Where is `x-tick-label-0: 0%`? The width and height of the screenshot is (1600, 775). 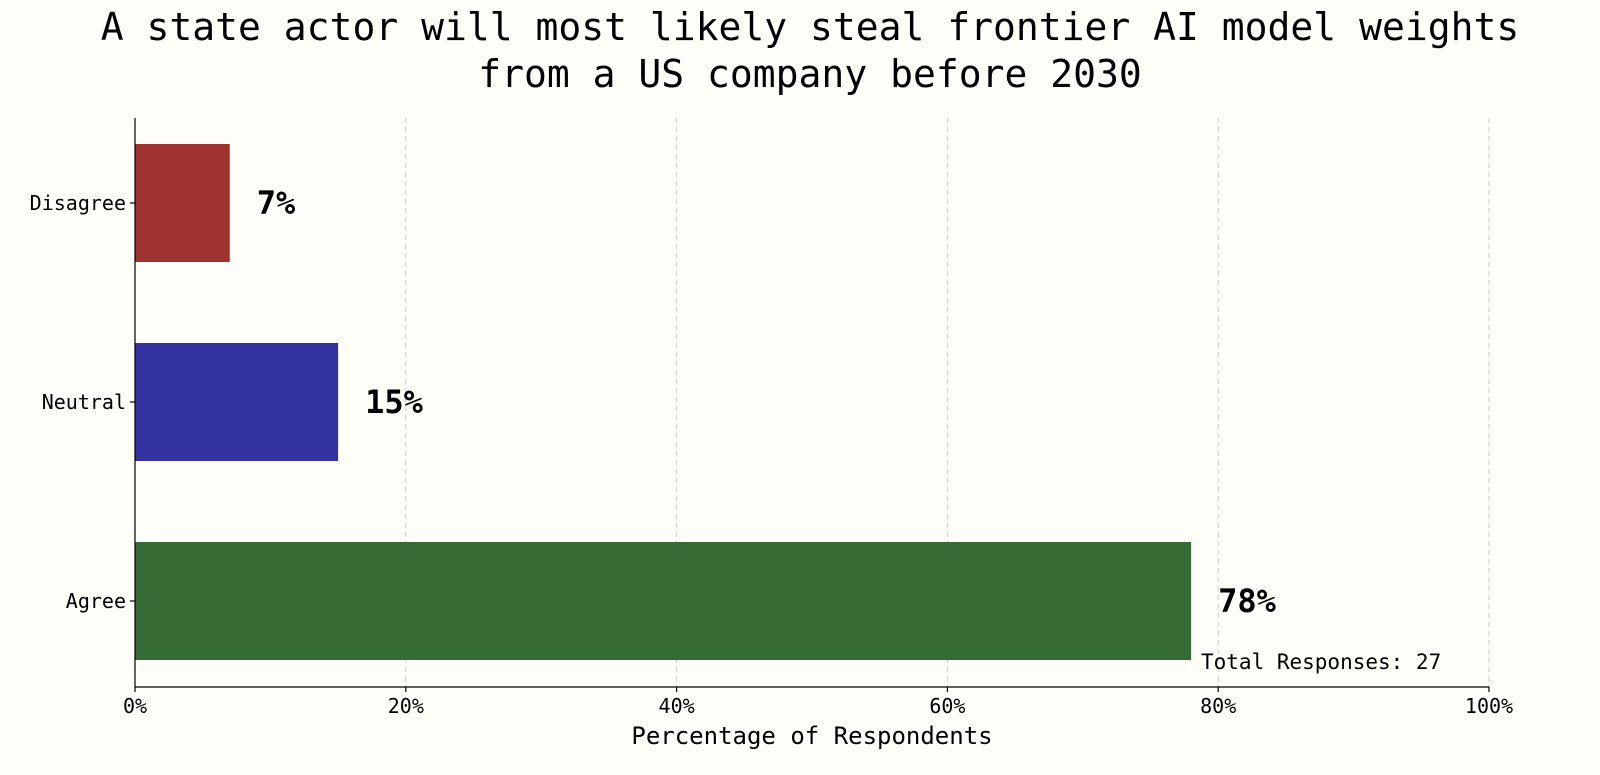 x-tick-label-0: 0% is located at coordinates (135, 706).